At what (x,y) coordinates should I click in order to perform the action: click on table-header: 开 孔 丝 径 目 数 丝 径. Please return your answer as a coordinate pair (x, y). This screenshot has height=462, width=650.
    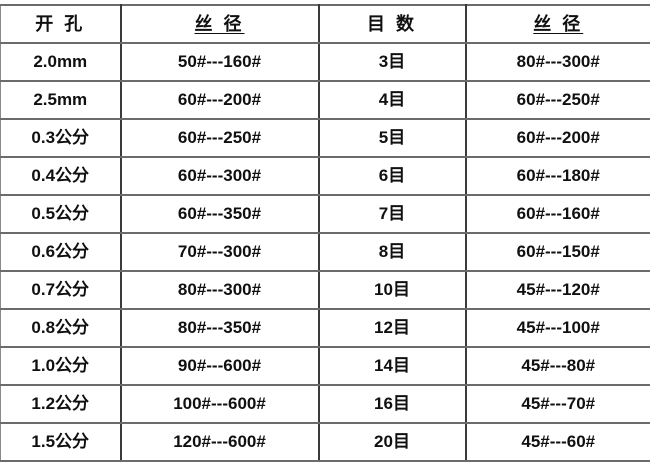
    Looking at the image, I should click on (325, 24).